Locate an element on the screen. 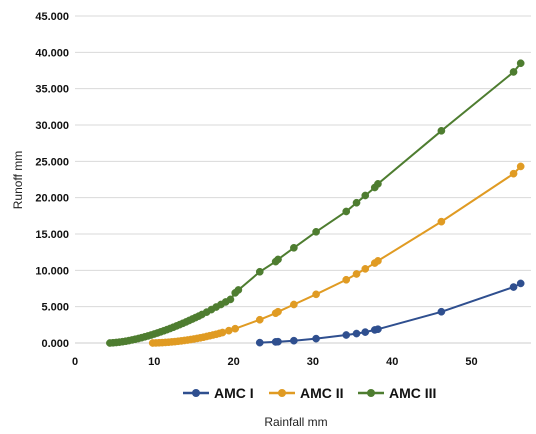  x-axis-label: Rainfall mm is located at coordinates (295, 422).